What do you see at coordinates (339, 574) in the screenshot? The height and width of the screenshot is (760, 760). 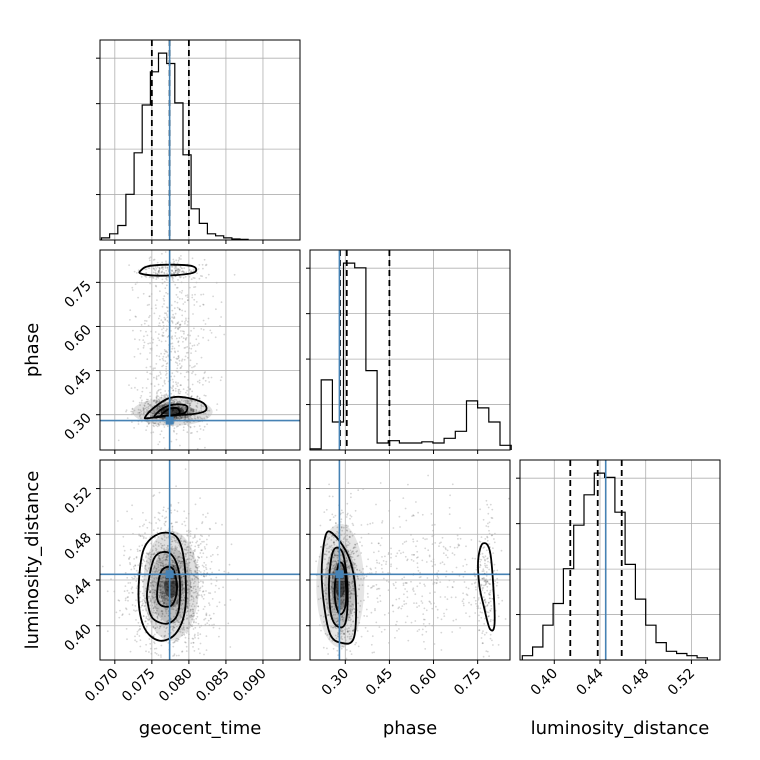 I see `truth-marker` at bounding box center [339, 574].